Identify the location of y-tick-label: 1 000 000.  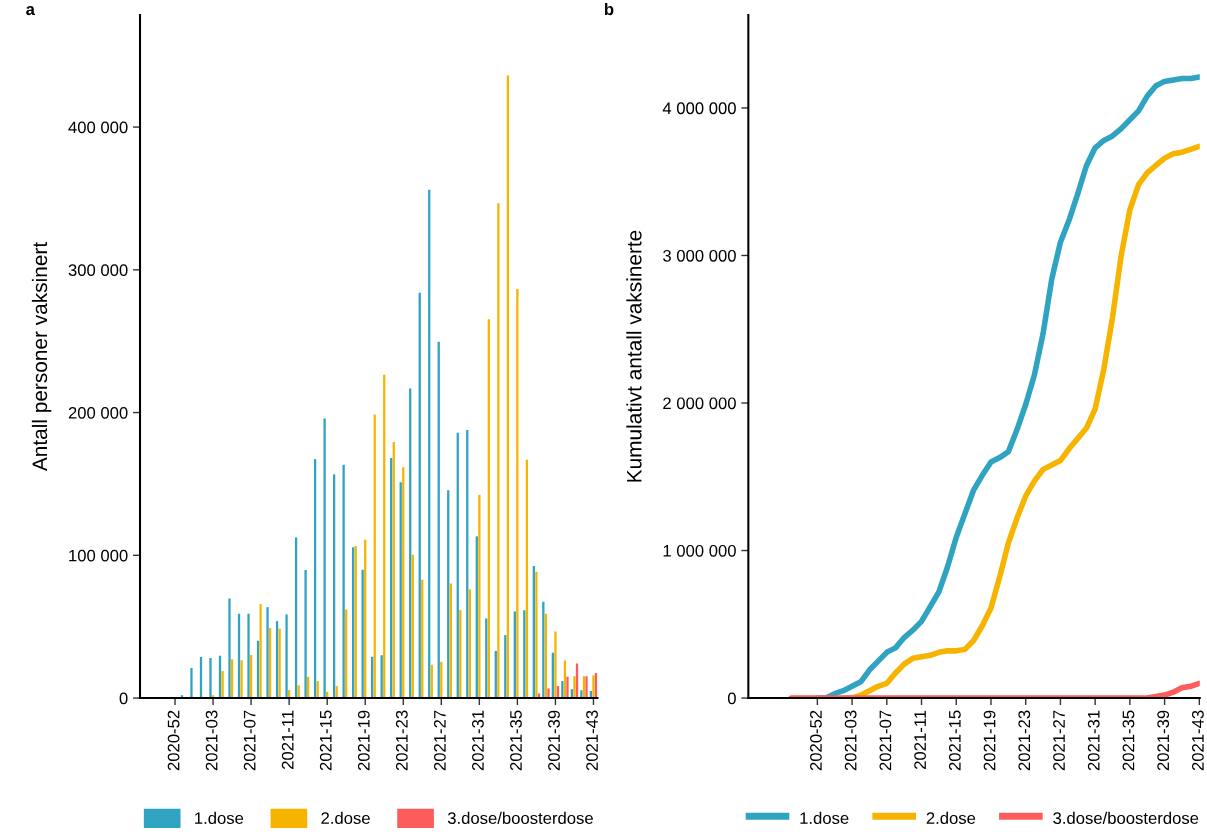
(699, 550).